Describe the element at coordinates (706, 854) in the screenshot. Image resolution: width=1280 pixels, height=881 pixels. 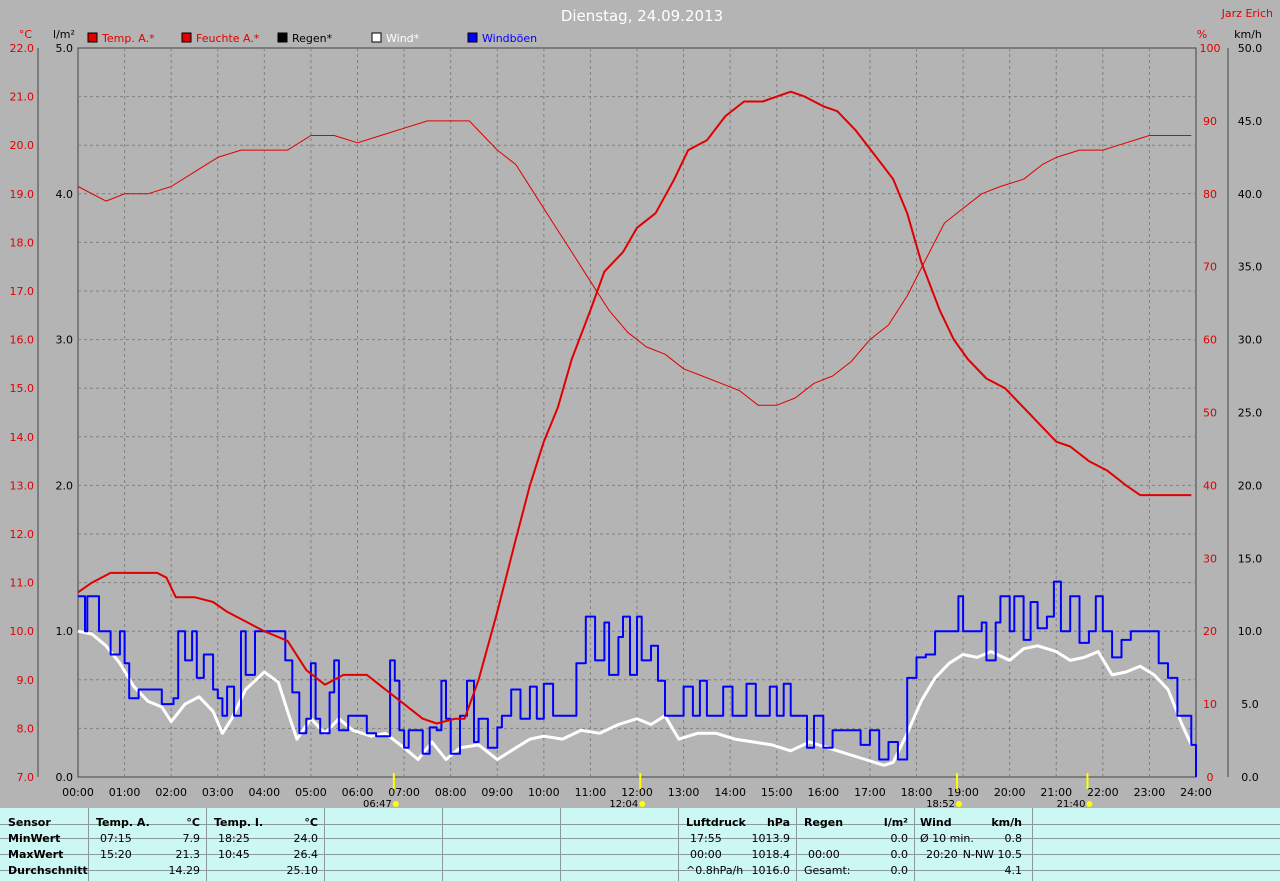
I see `pressure-max-time: 00:00` at that location.